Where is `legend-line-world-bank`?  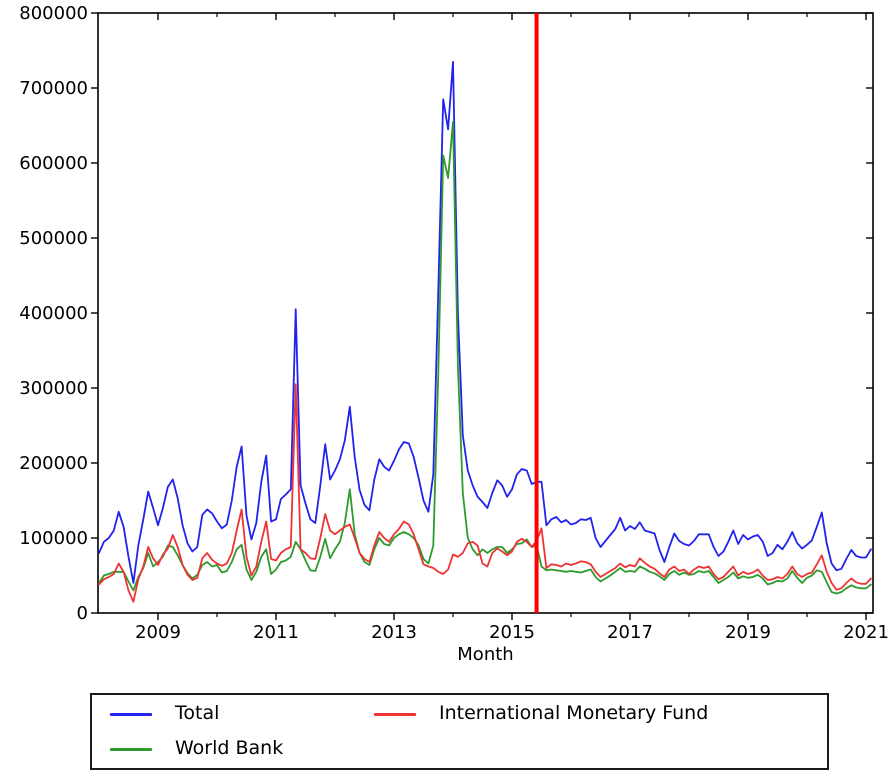
legend-line-world-bank is located at coordinates (131, 749).